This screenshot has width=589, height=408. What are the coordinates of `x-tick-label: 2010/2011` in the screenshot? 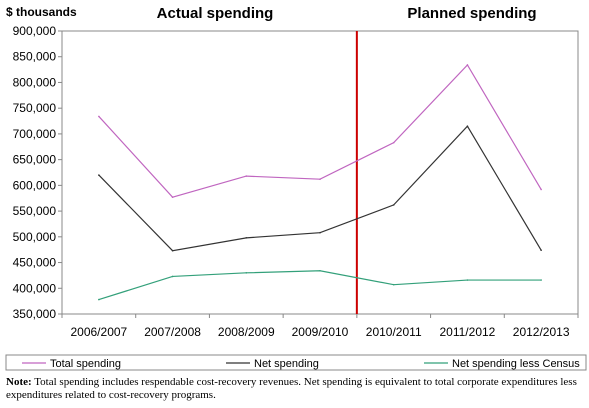 It's located at (394, 332).